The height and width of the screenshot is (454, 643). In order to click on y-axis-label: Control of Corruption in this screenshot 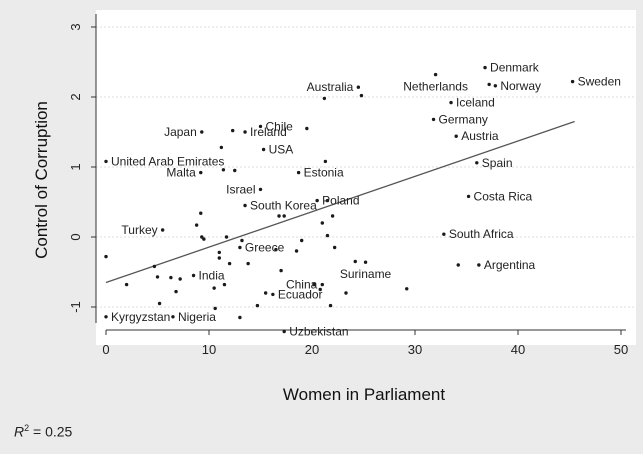, I will do `click(41, 180)`.